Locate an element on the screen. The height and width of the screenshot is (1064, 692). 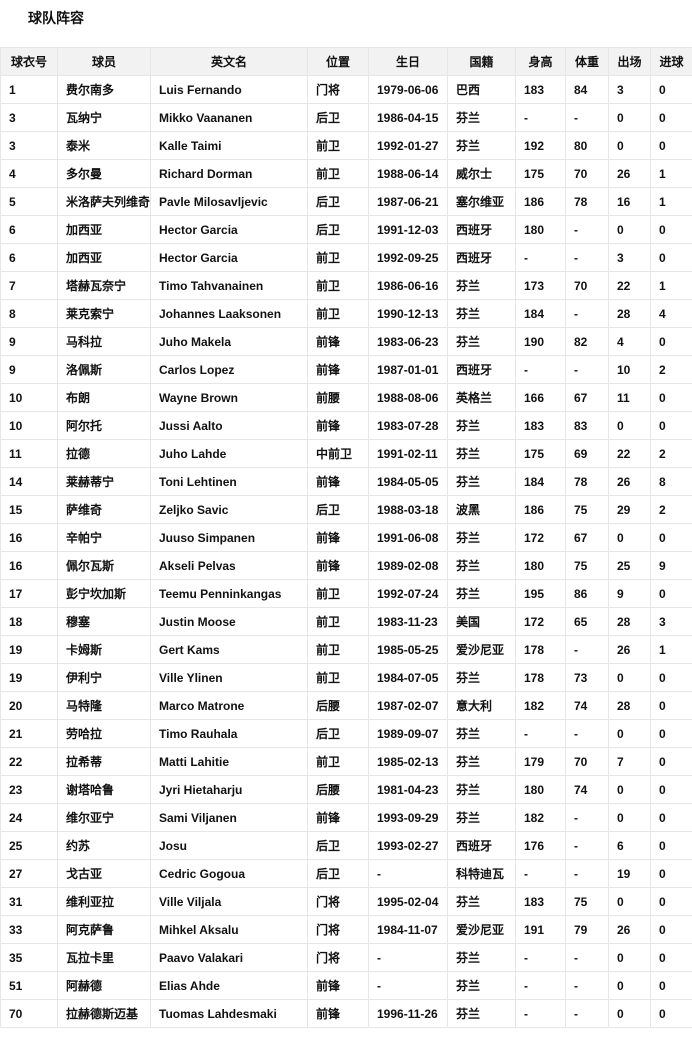
table-cell-col-0: 15 is located at coordinates (29, 509).